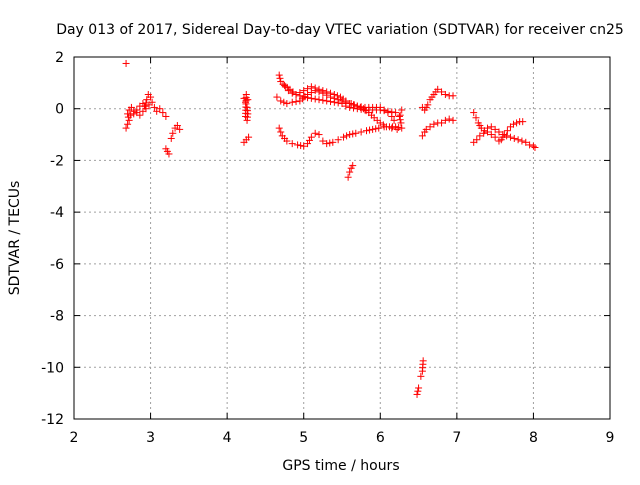 Image resolution: width=640 pixels, height=485 pixels. What do you see at coordinates (610, 438) in the screenshot?
I see `x-tick-label: 9` at bounding box center [610, 438].